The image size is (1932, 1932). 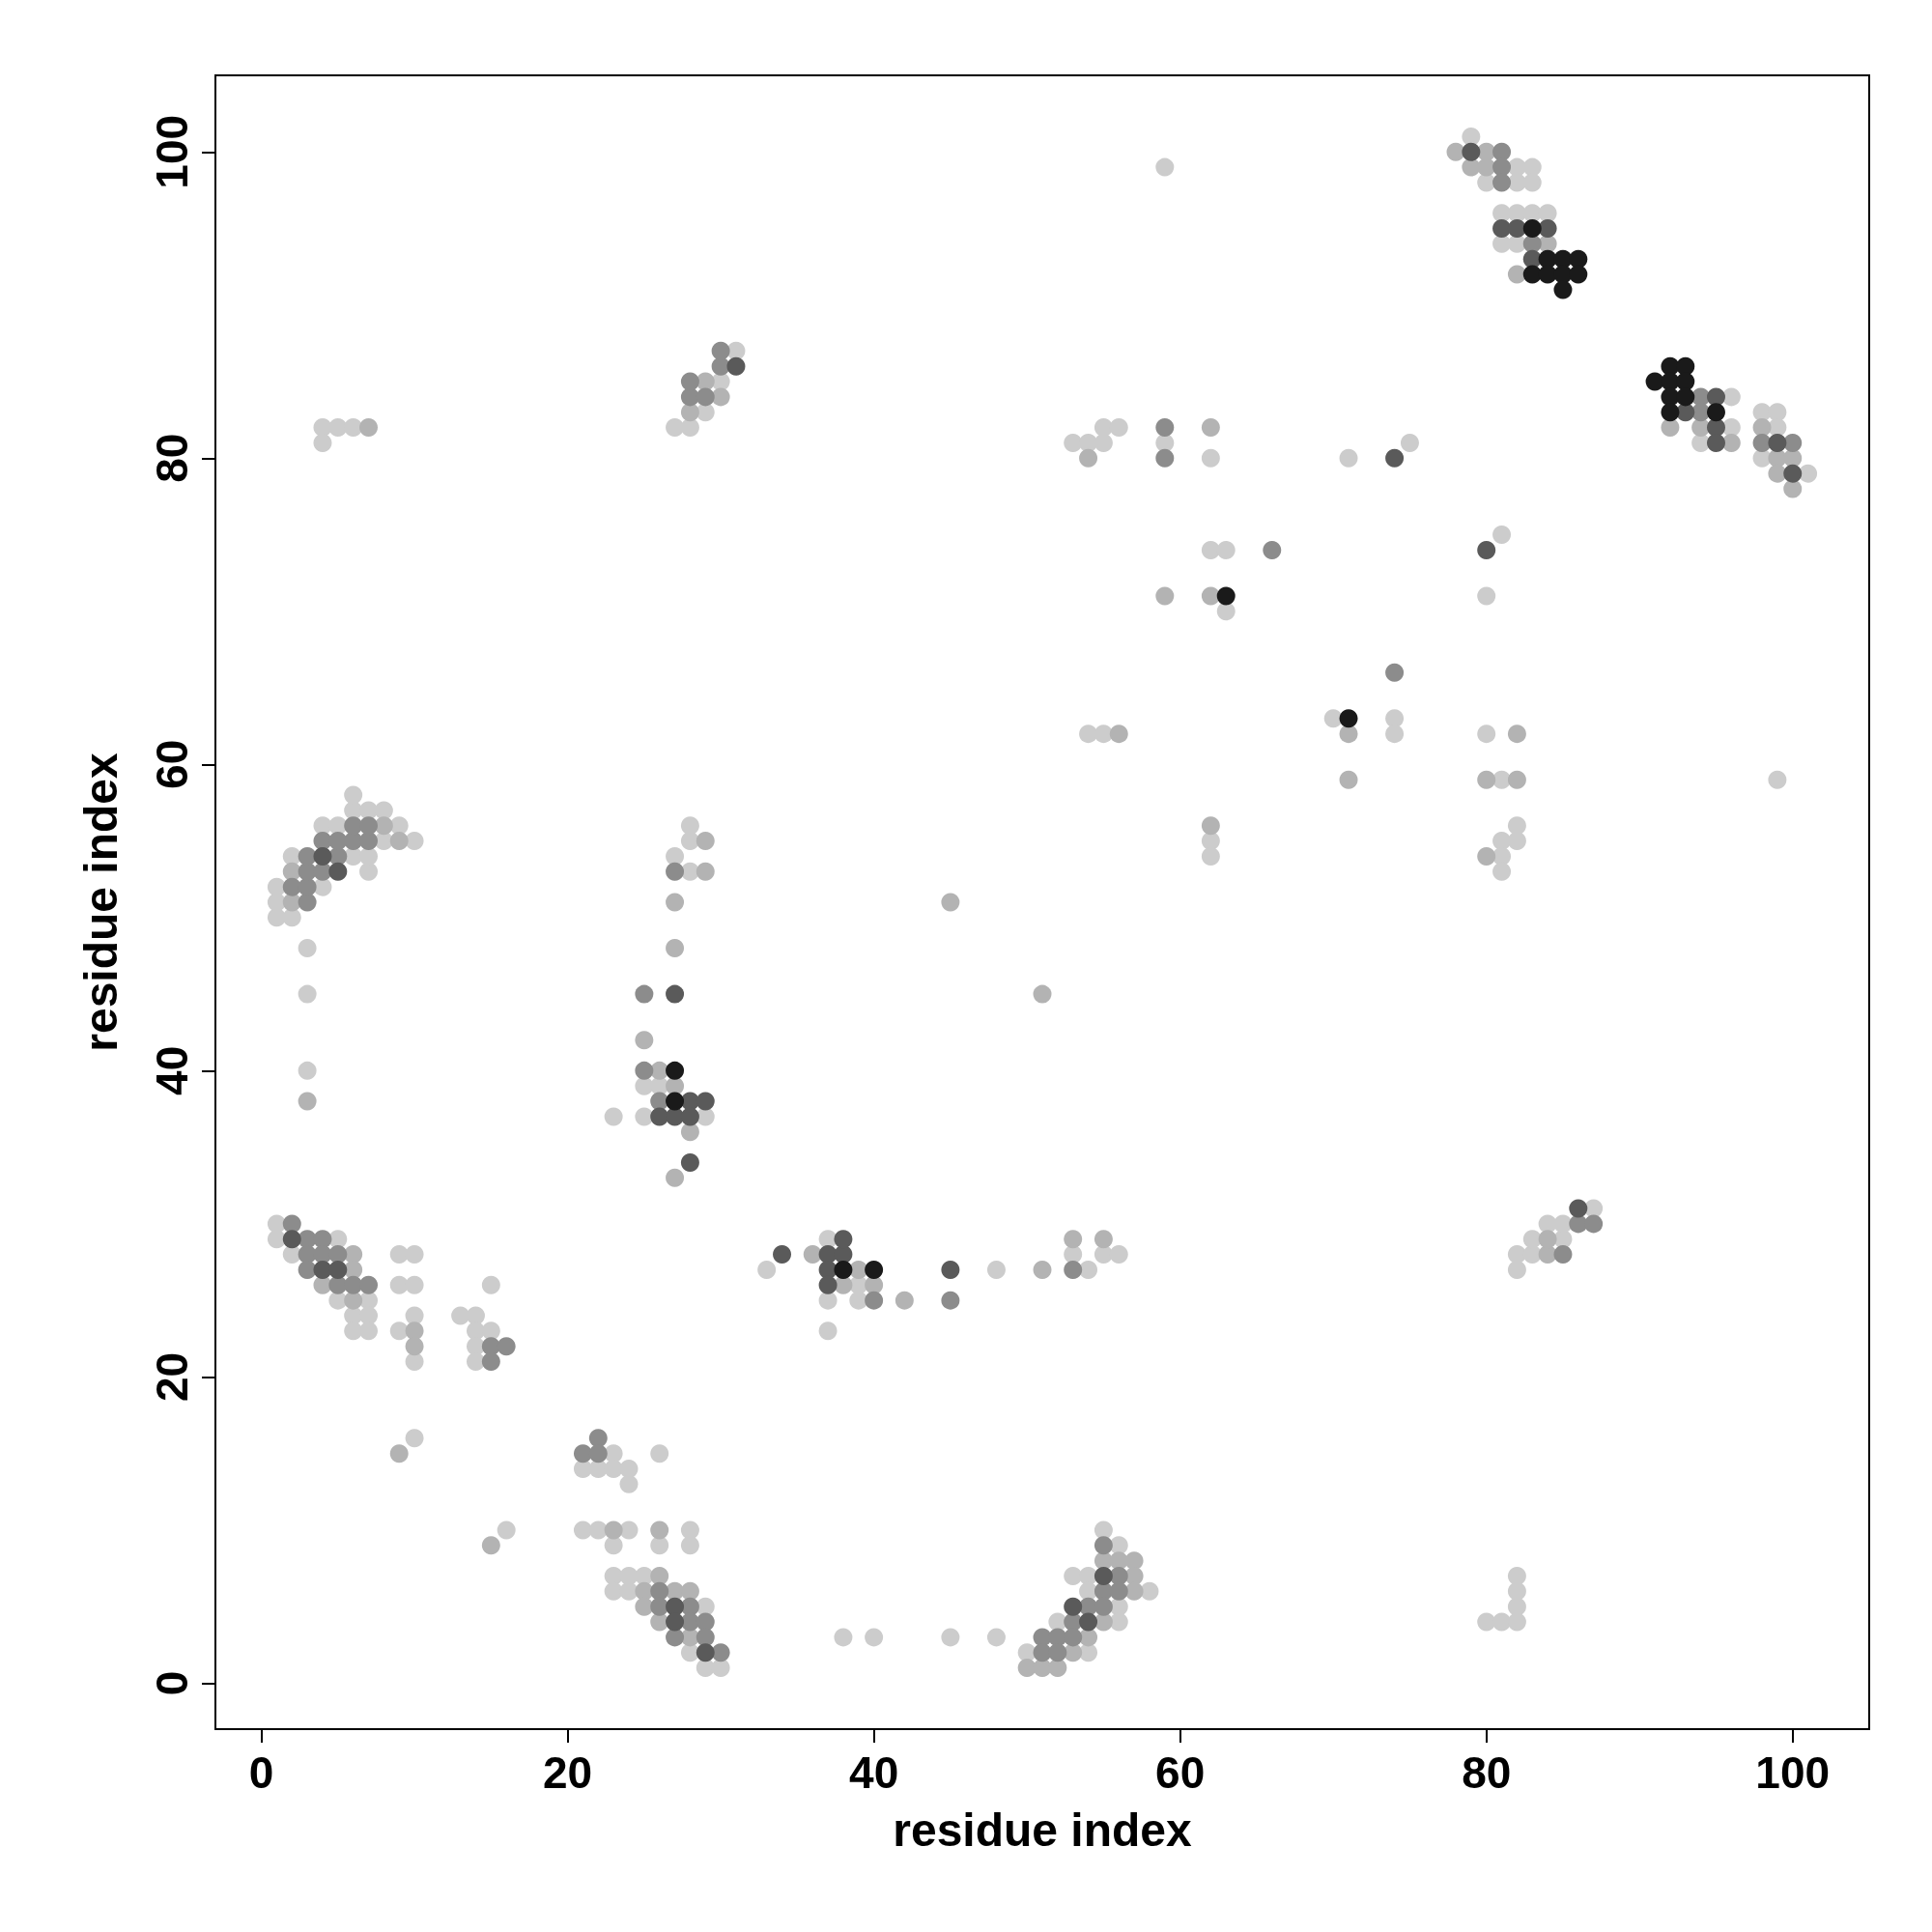 I want to click on x-tick-label: 60, so click(x=1180, y=1772).